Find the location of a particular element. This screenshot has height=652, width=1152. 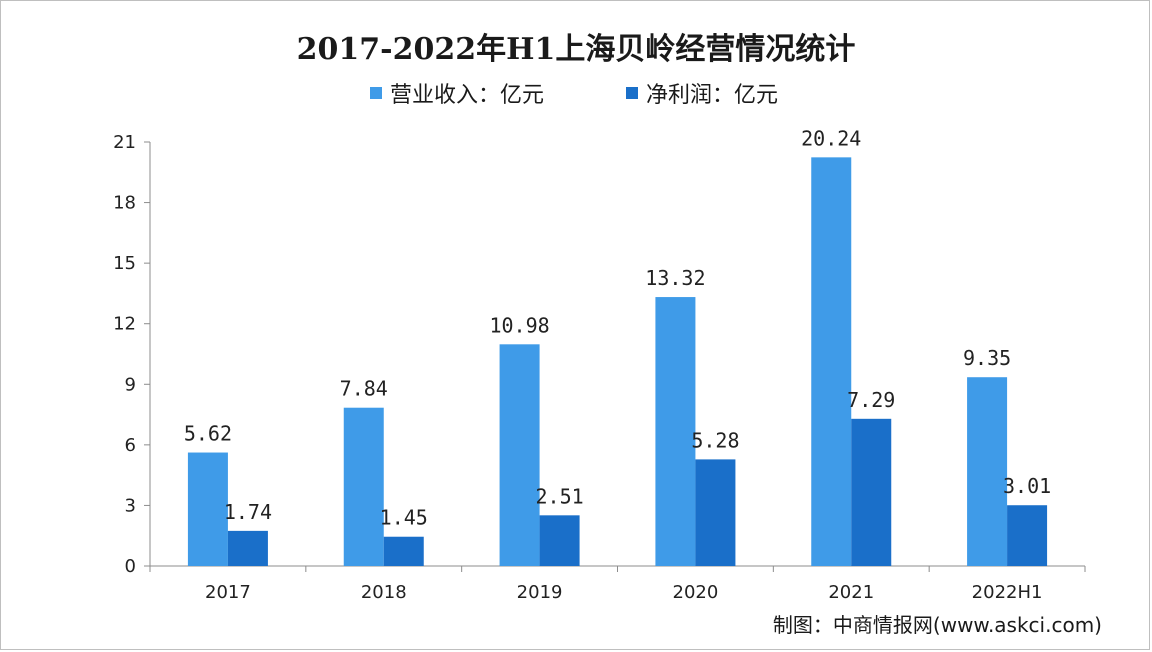

legend: 营业收入：亿元 净利润：亿元 is located at coordinates (615, 93).